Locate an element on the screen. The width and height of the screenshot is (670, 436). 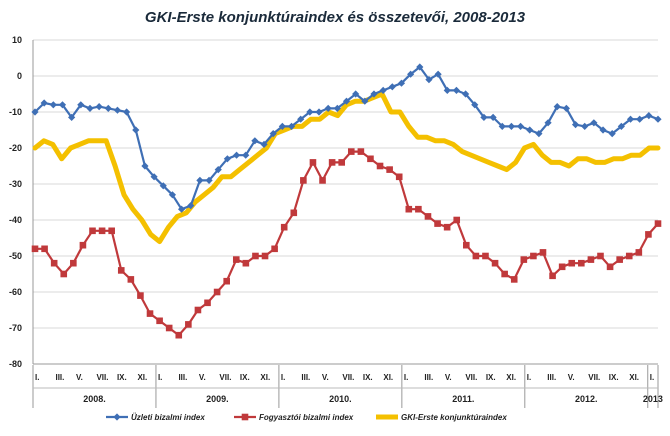
y-tick-label: -60 is located at coordinates (15, 292).